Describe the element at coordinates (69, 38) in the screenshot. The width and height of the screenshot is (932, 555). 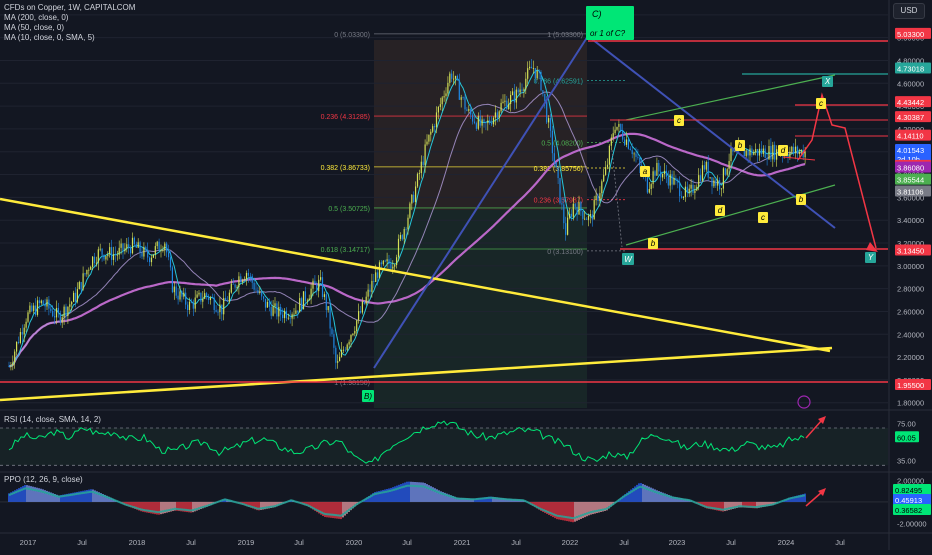
I see `ma10-legend: MA (10, close, 0, SMA, 5)` at that location.